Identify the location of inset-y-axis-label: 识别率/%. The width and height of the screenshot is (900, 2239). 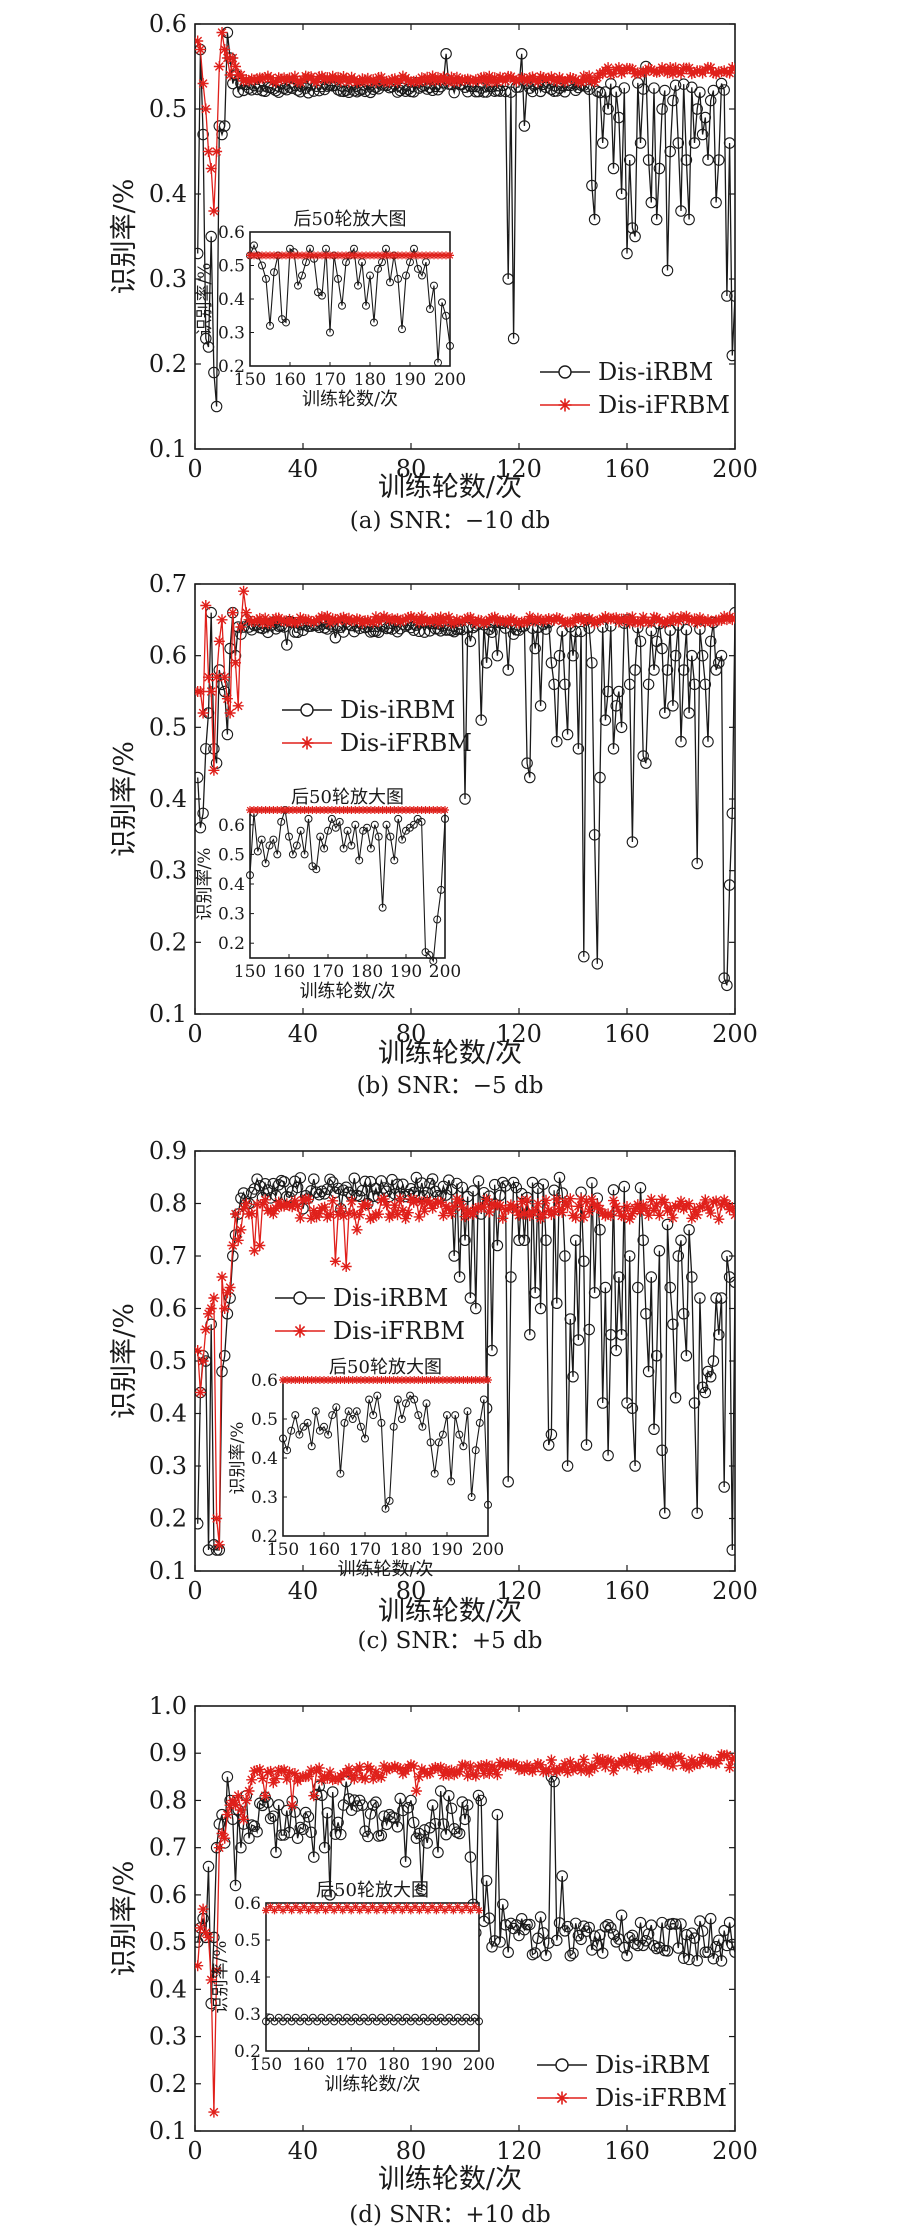
(221, 1977).